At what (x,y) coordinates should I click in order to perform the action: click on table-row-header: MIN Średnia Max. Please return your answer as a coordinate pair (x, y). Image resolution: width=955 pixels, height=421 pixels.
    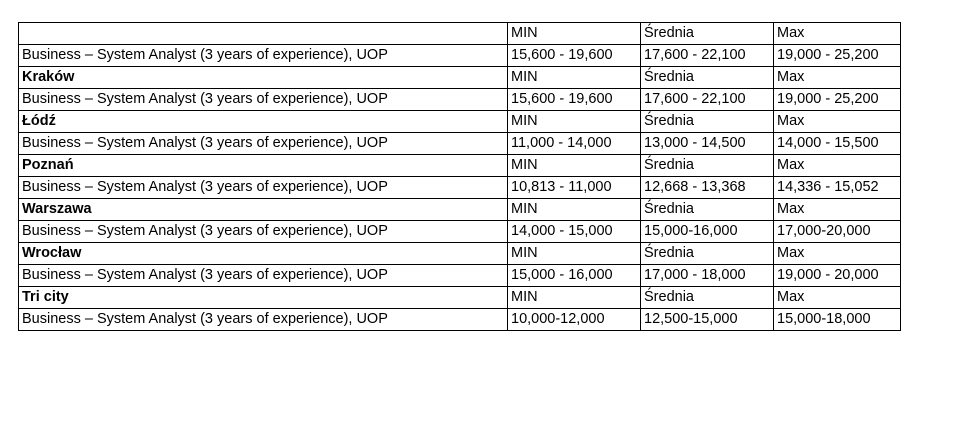
    Looking at the image, I should click on (459, 33).